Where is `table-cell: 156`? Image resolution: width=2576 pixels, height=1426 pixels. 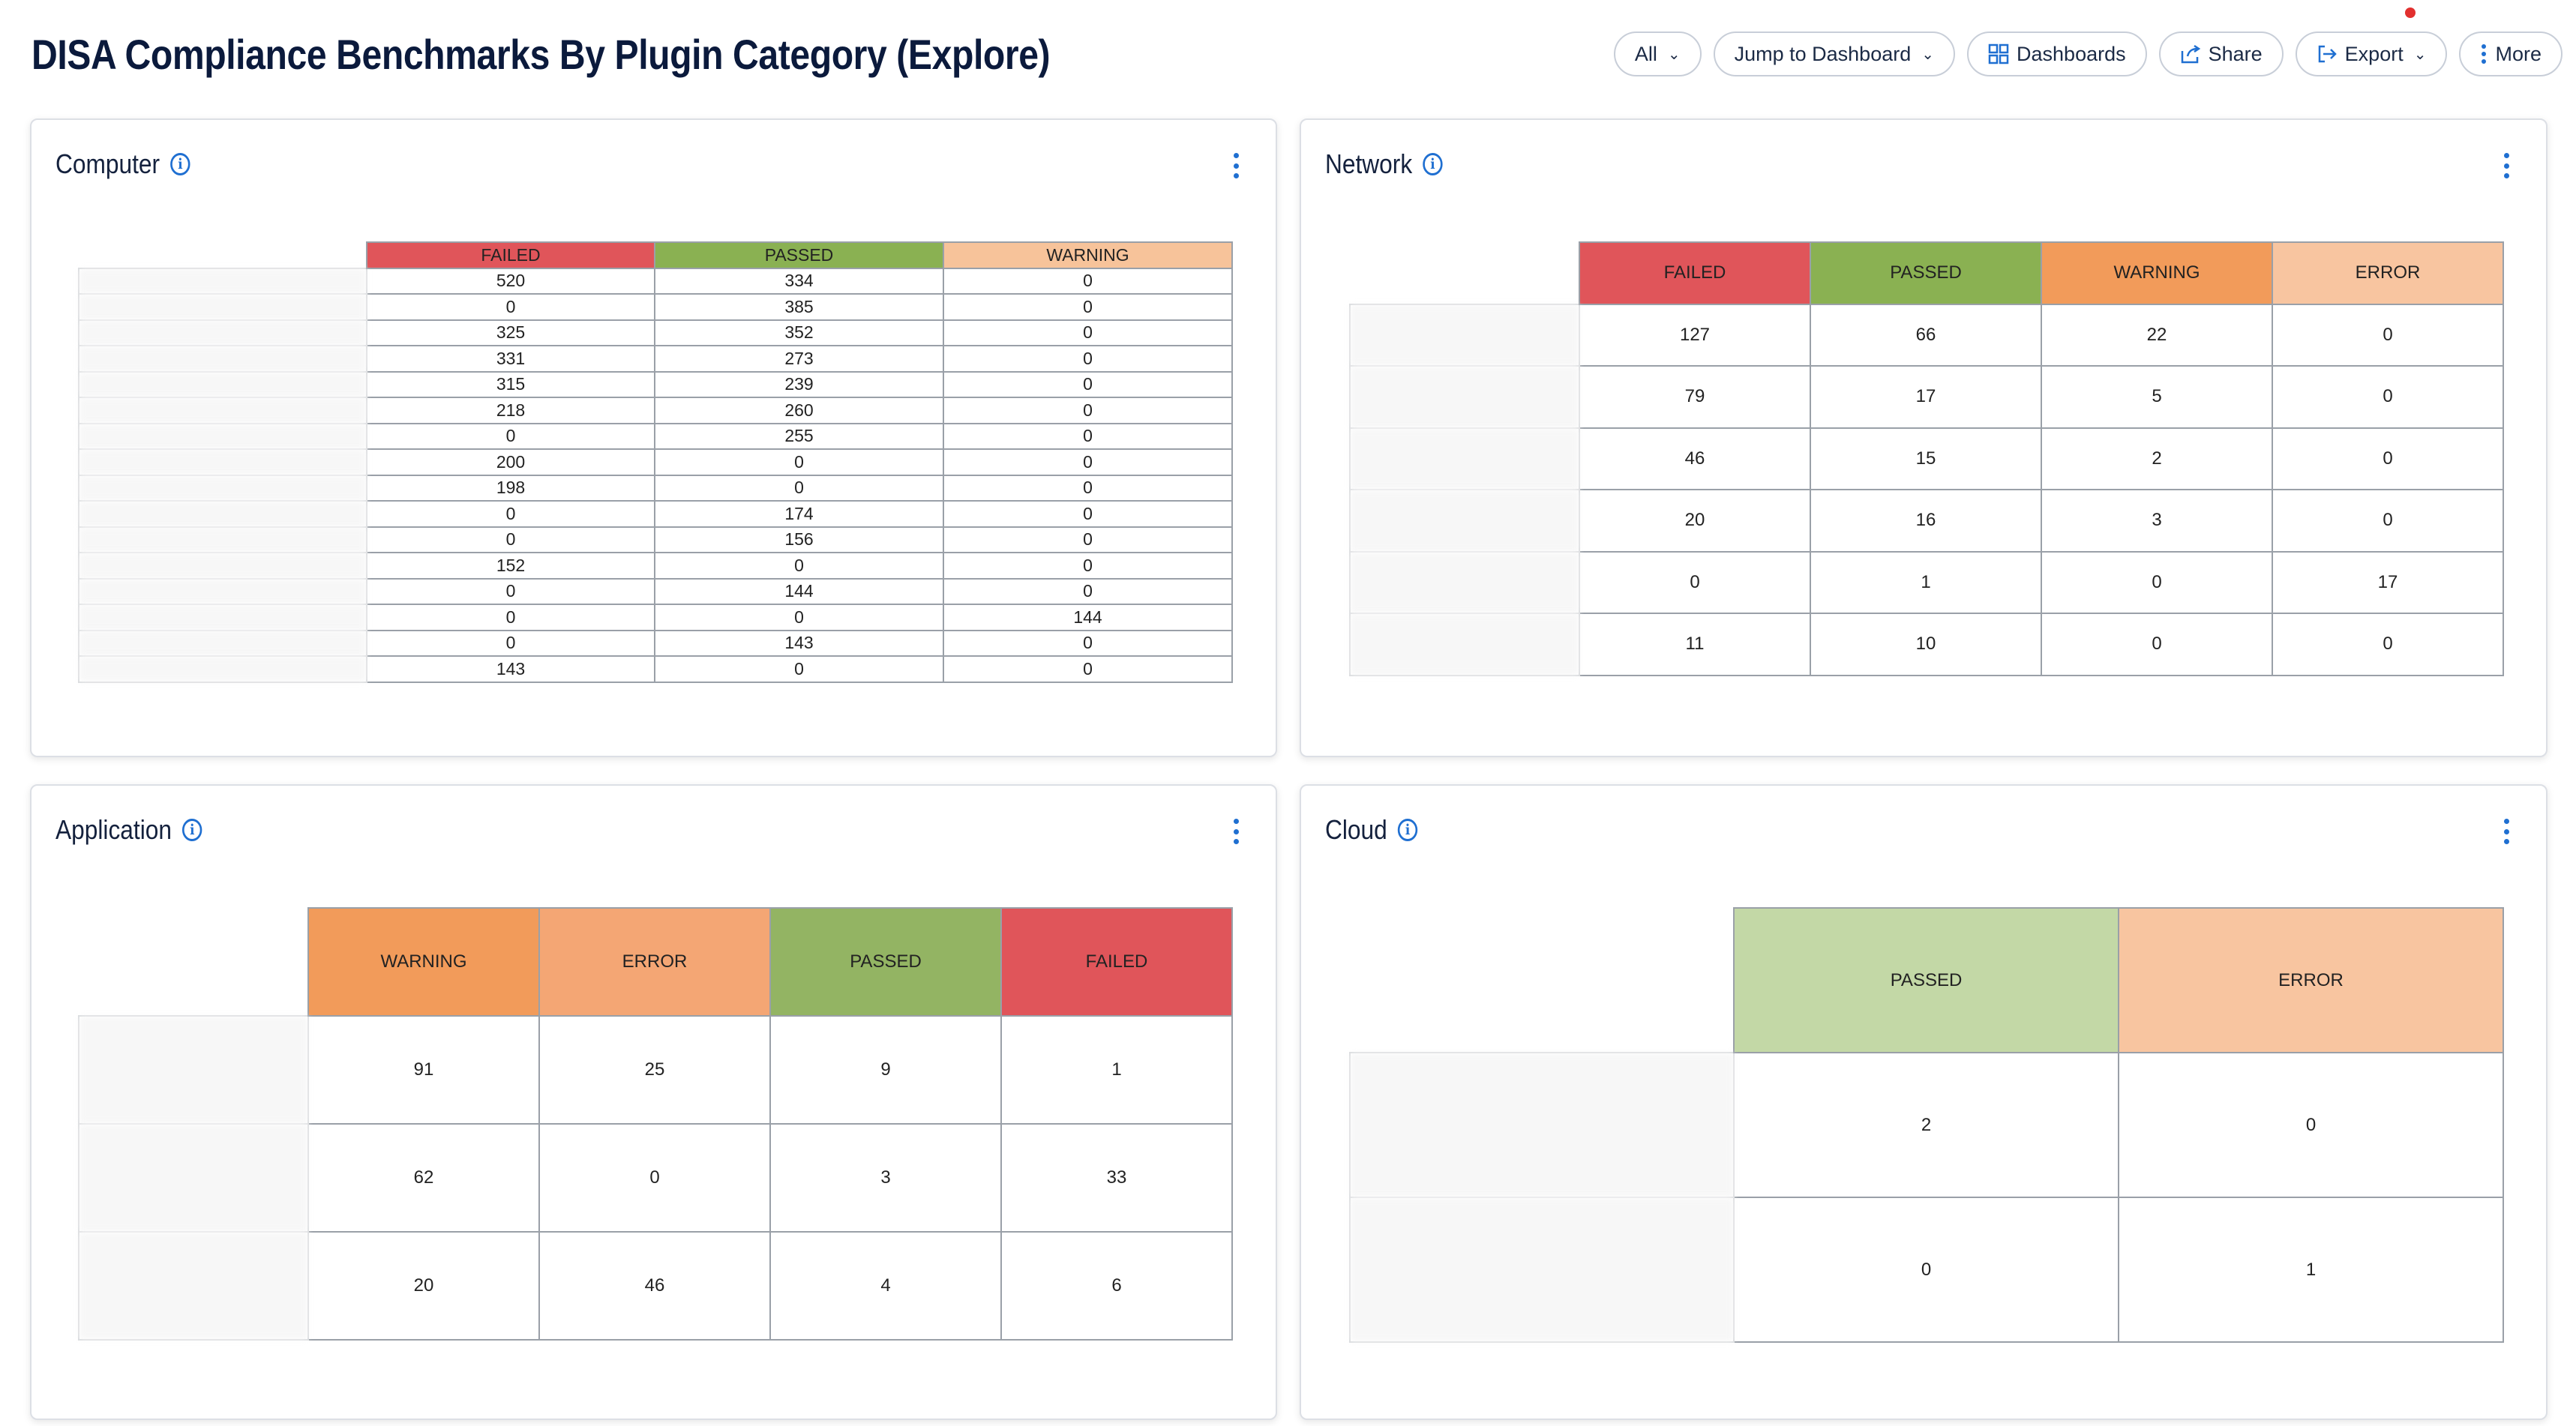
table-cell: 156 is located at coordinates (799, 539).